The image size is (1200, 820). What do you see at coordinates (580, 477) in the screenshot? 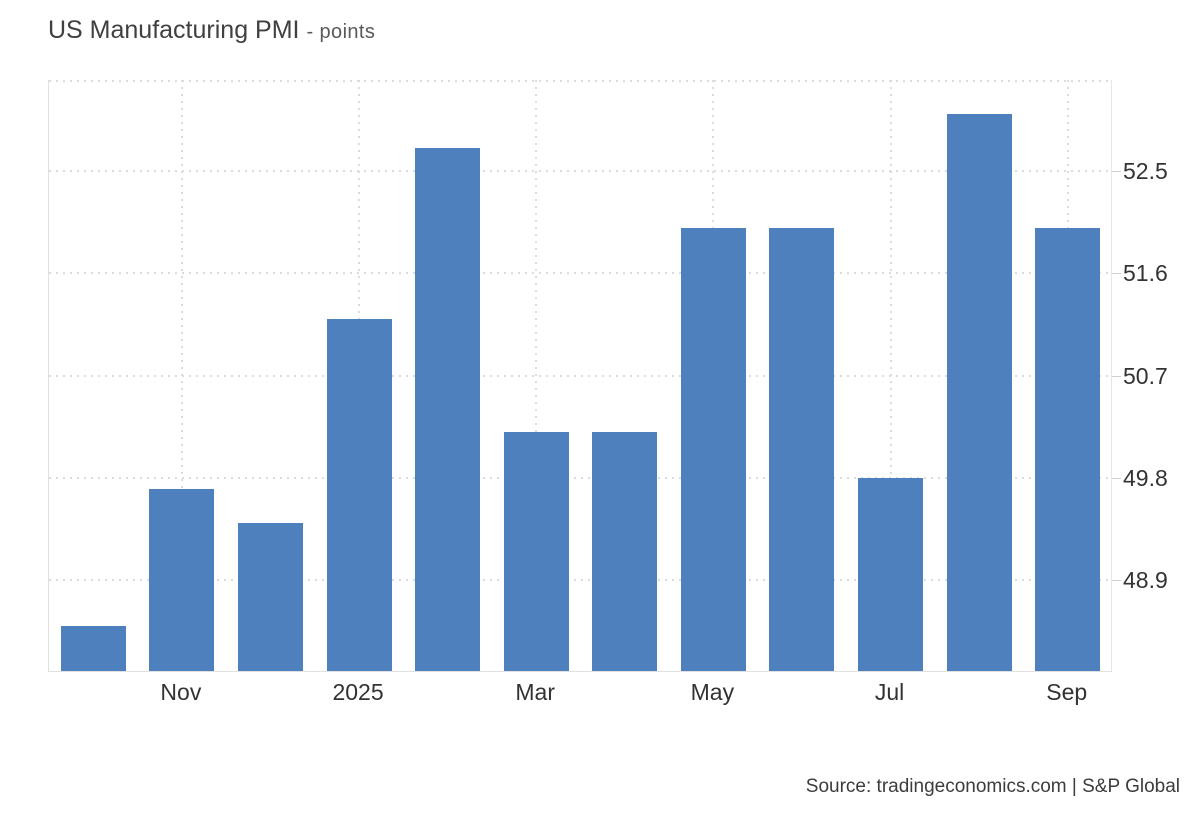
I see `h-gridline-49.8` at bounding box center [580, 477].